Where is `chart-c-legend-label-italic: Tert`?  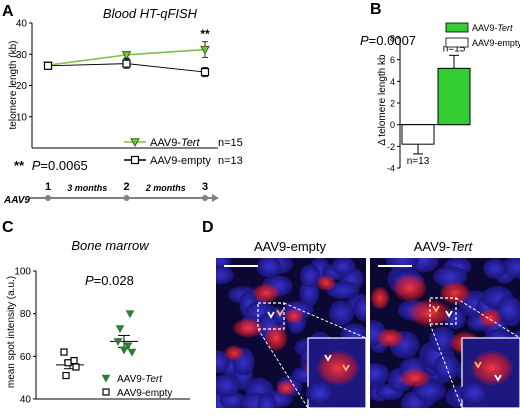
chart-c-legend-label-italic: Tert is located at coordinates (154, 379).